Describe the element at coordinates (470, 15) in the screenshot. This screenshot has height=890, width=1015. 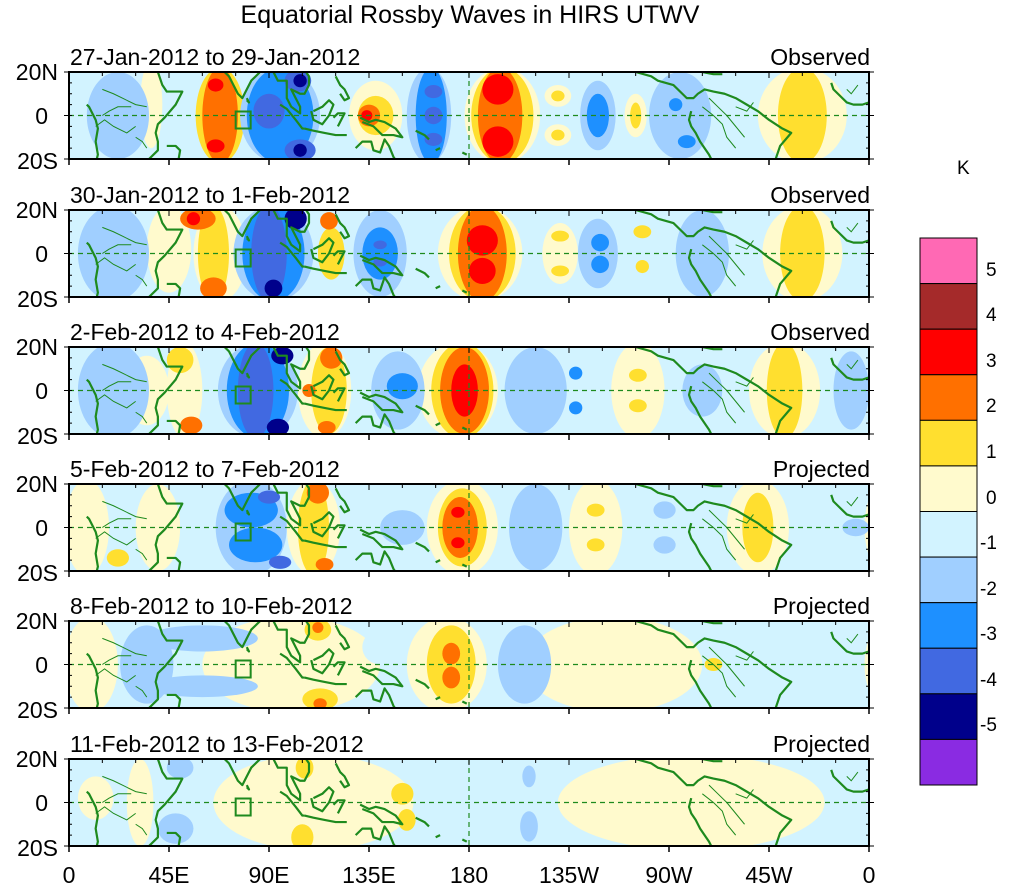
I see `chart-title: Equatorial Rossby Waves in HIRS UTWV` at that location.